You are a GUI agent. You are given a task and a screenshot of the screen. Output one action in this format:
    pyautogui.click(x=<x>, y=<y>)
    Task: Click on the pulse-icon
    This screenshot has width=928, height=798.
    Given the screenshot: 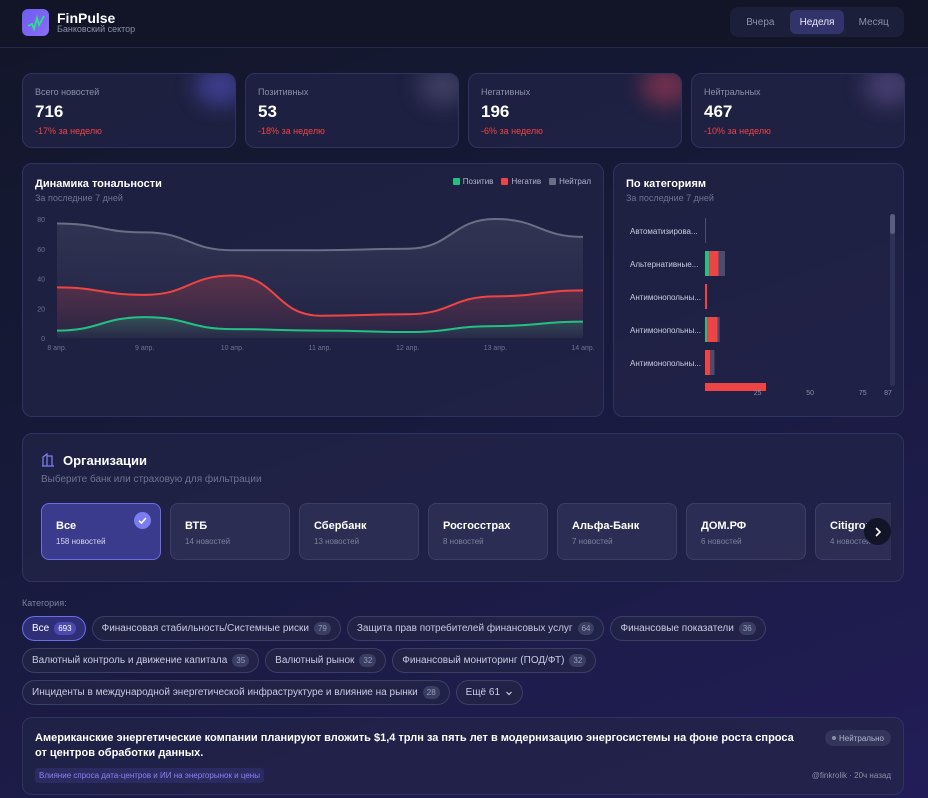 What is the action you would take?
    pyautogui.click(x=36, y=23)
    